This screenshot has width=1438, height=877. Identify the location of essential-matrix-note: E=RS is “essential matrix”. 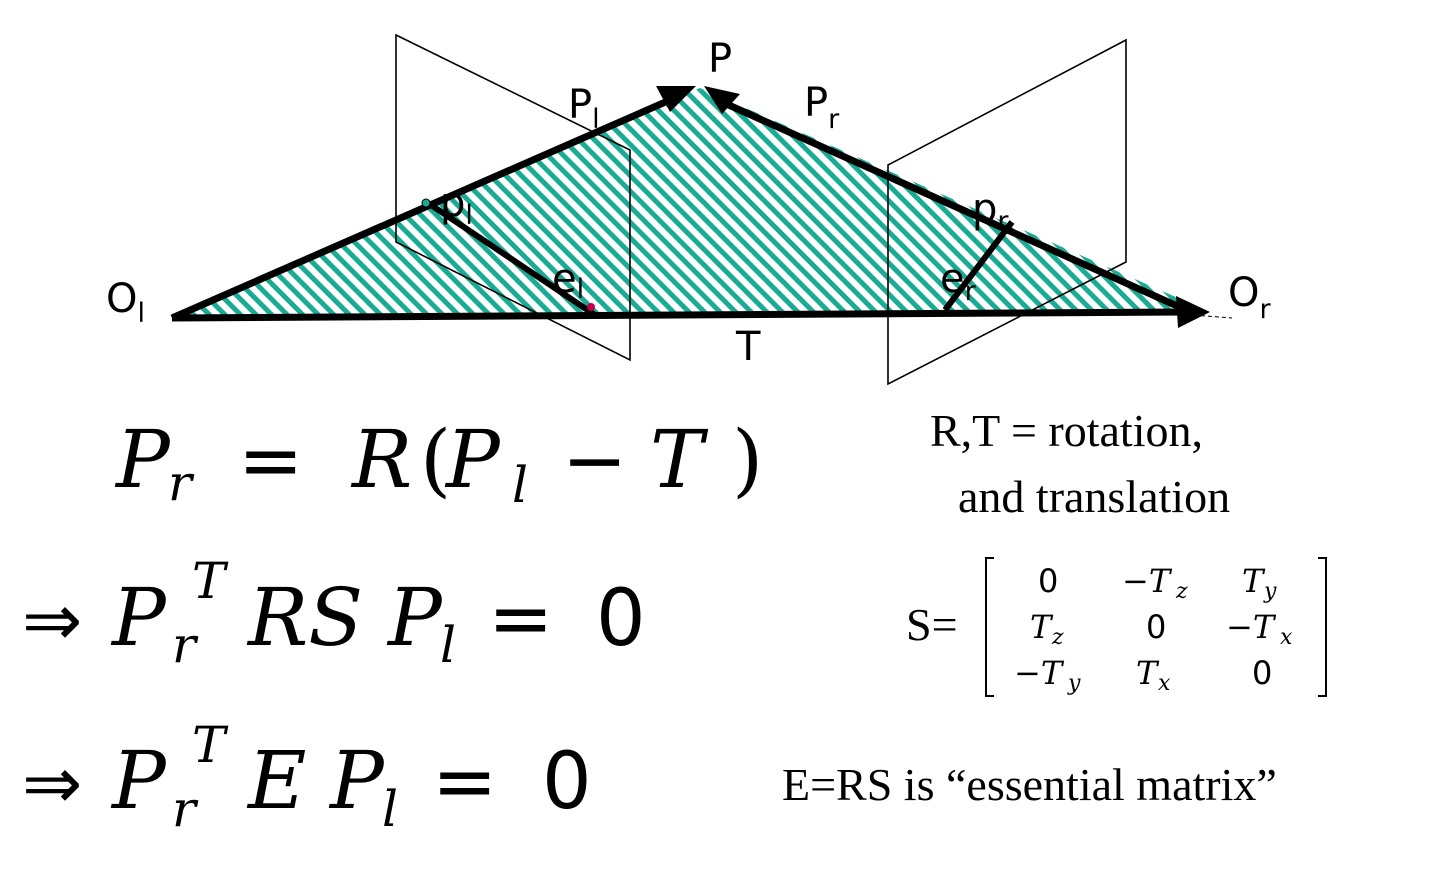
(1029, 784).